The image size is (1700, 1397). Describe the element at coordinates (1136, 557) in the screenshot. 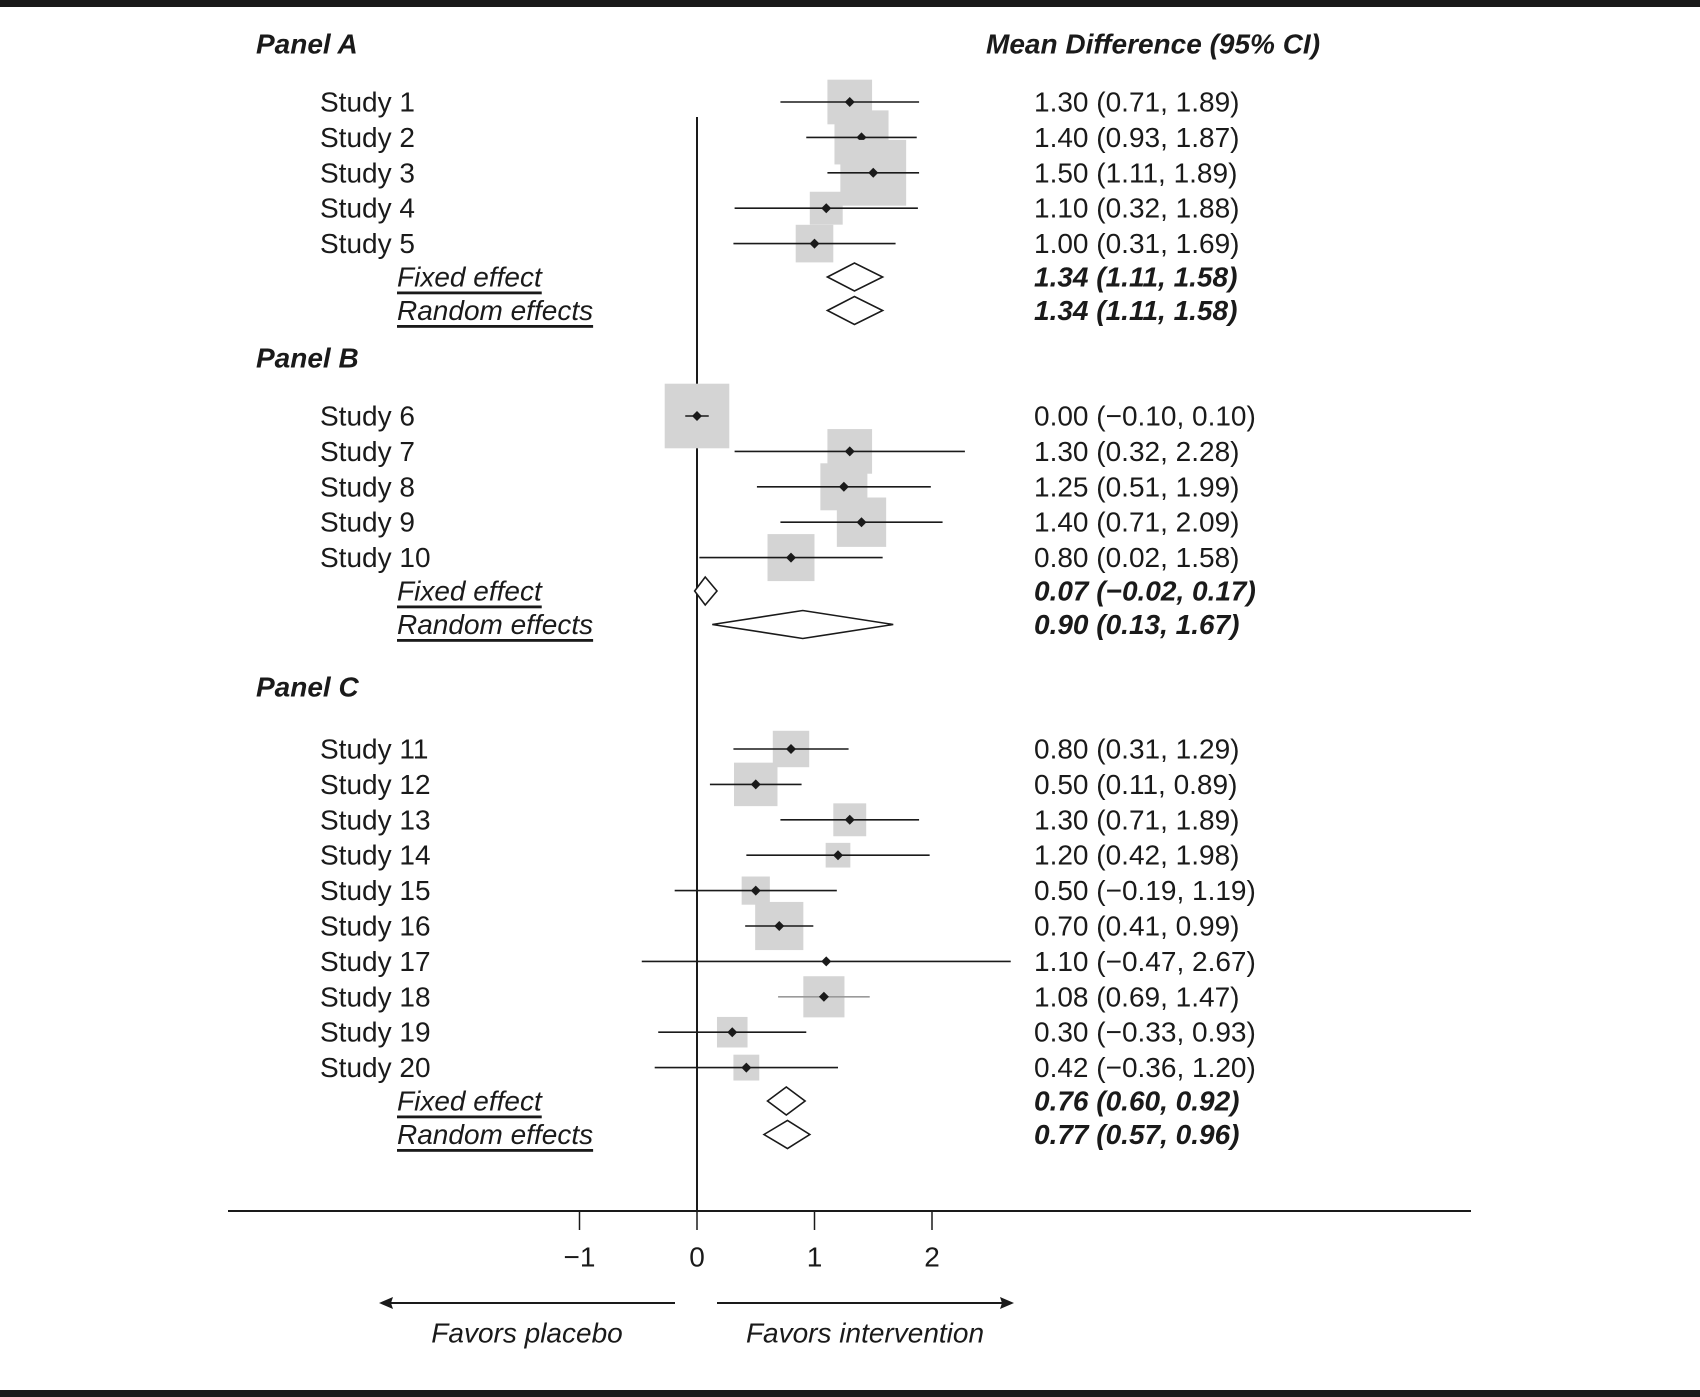

I see `estimate-text: 0.80 (0.02, 1.58)` at that location.